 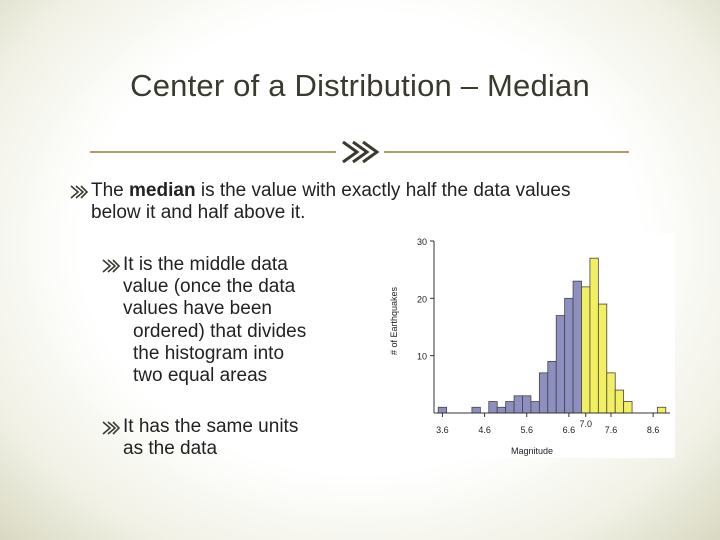 I want to click on title-divider-left, so click(x=213, y=152).